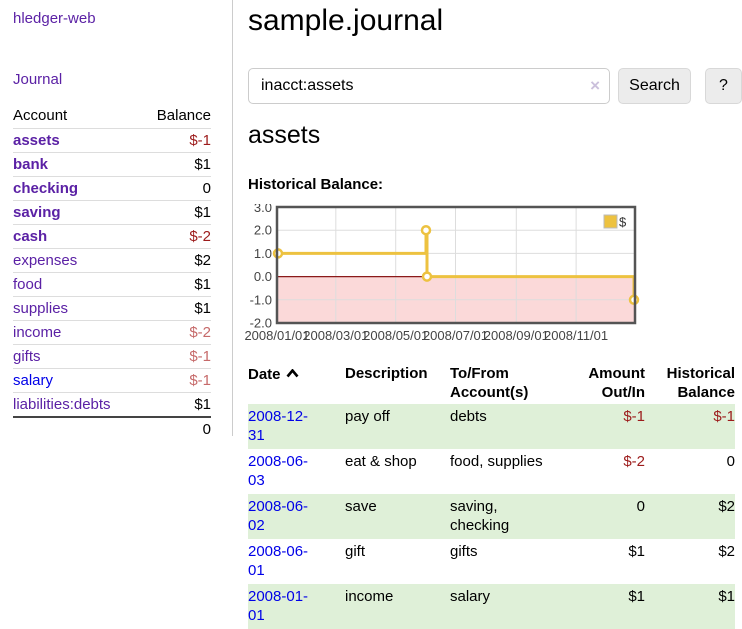 The image size is (742, 629). What do you see at coordinates (30, 236) in the screenshot?
I see `account-link-cash: cash` at bounding box center [30, 236].